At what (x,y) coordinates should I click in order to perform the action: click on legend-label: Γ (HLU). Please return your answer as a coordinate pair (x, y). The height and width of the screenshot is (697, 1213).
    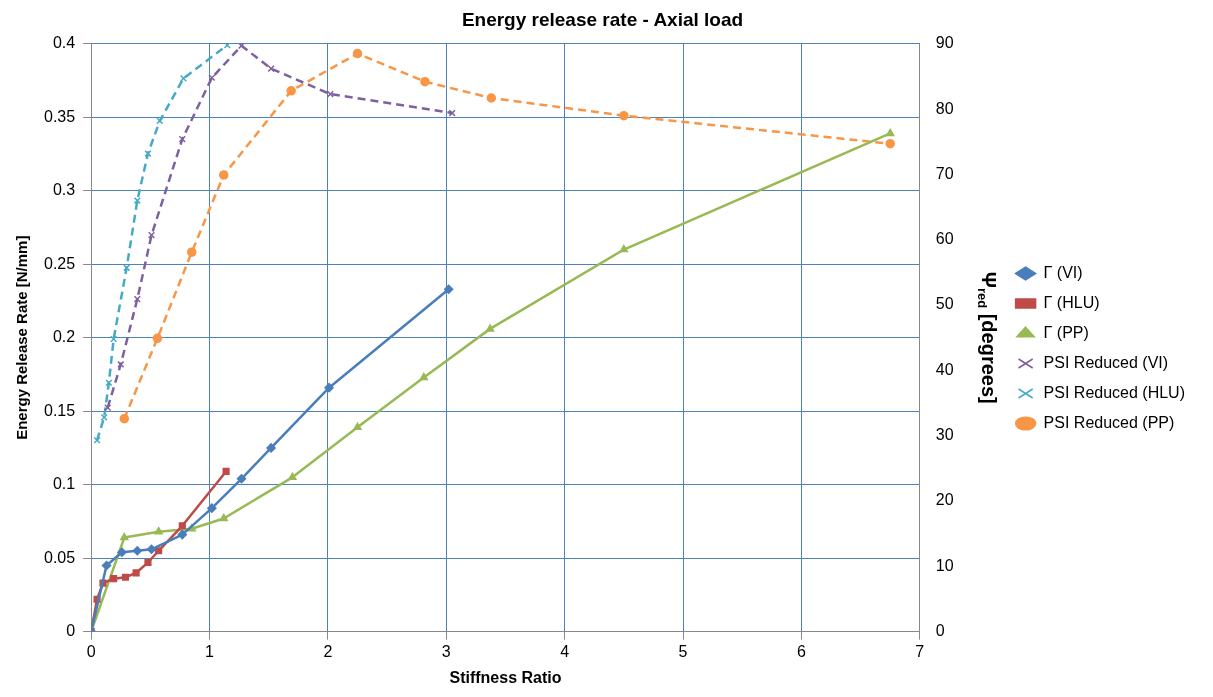
    Looking at the image, I should click on (1071, 302).